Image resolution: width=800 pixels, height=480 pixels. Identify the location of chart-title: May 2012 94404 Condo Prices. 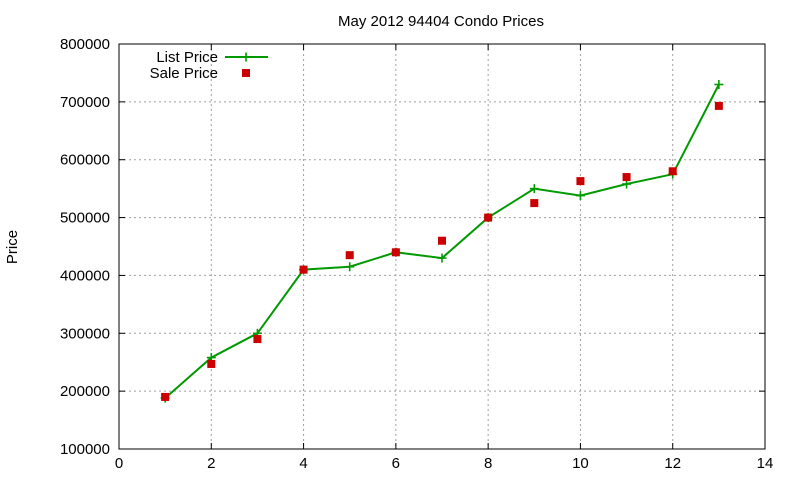
(441, 21).